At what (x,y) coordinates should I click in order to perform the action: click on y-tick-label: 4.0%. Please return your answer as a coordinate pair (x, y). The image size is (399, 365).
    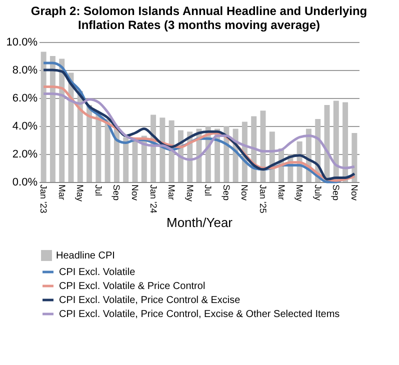
    Looking at the image, I should click on (25, 126).